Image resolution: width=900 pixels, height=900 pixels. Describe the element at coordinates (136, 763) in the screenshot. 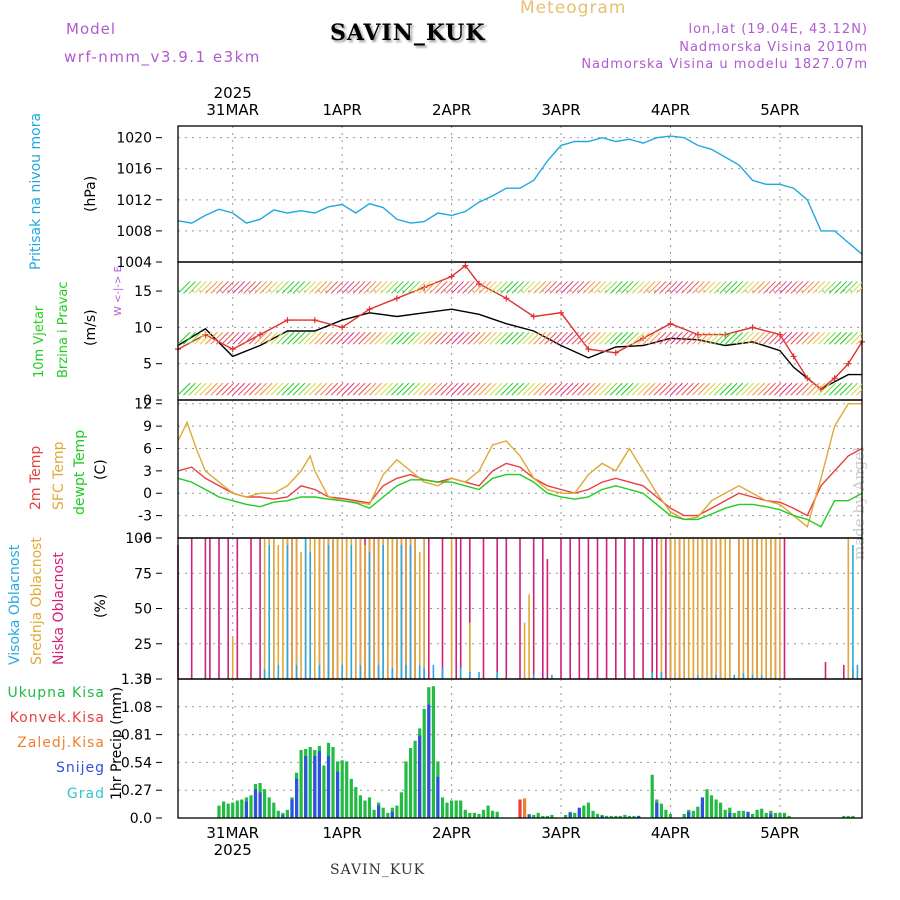

I see `y-tick-label: 0.54` at that location.